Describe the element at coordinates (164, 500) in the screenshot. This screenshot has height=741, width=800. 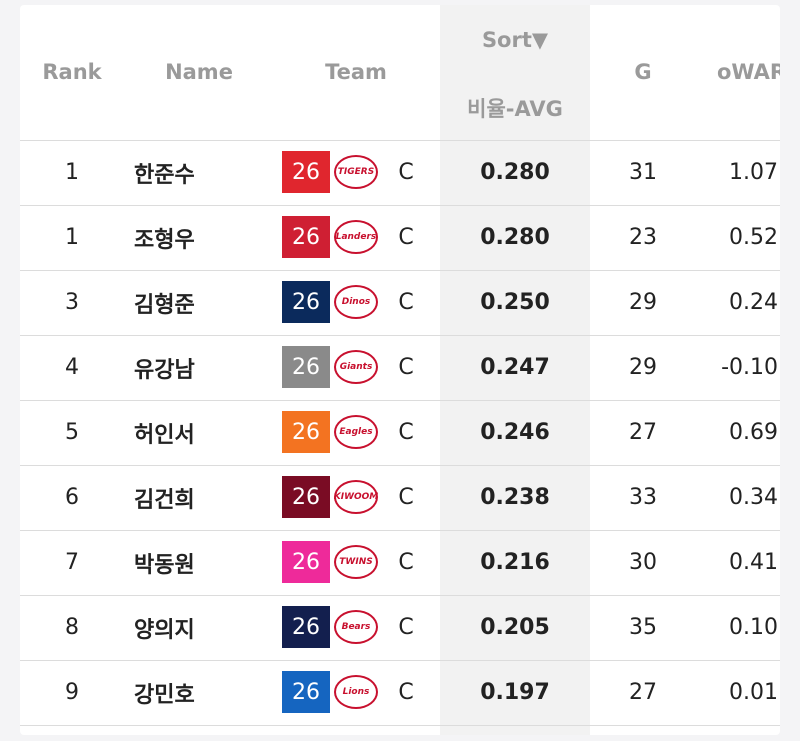
I see `player-name: 김건희` at that location.